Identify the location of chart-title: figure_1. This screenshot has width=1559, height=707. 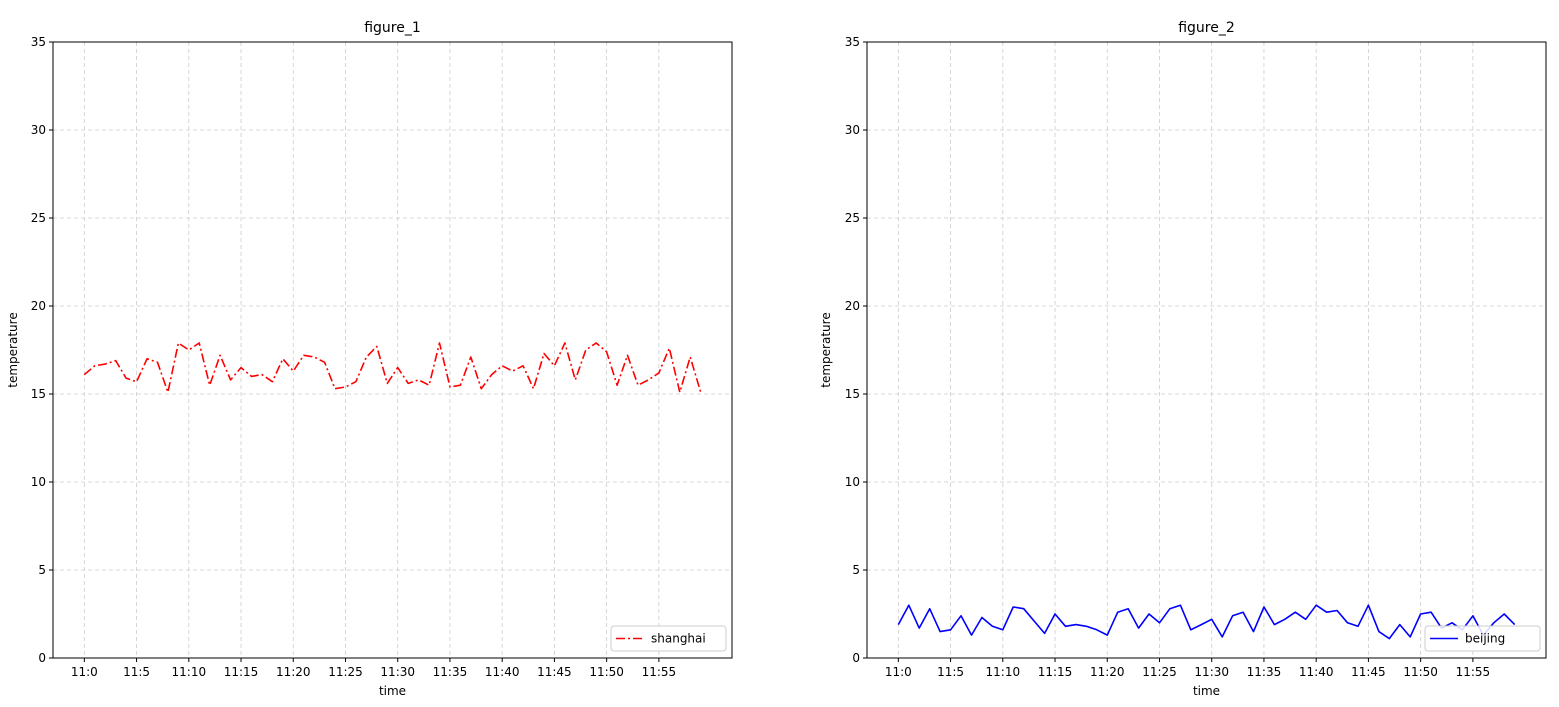
(392, 28).